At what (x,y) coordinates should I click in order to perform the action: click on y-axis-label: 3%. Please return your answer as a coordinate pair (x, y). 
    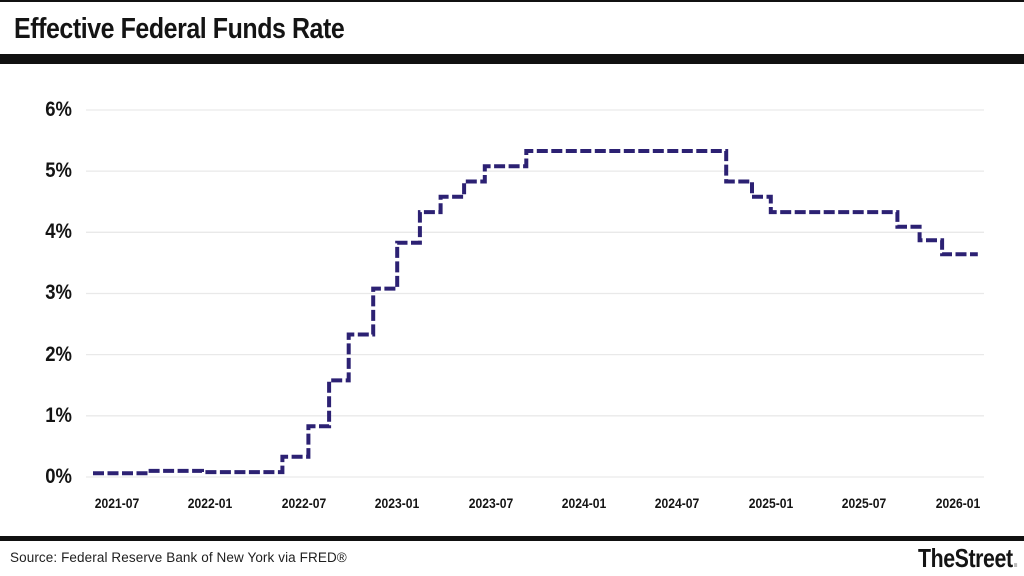
    Looking at the image, I should click on (58, 293).